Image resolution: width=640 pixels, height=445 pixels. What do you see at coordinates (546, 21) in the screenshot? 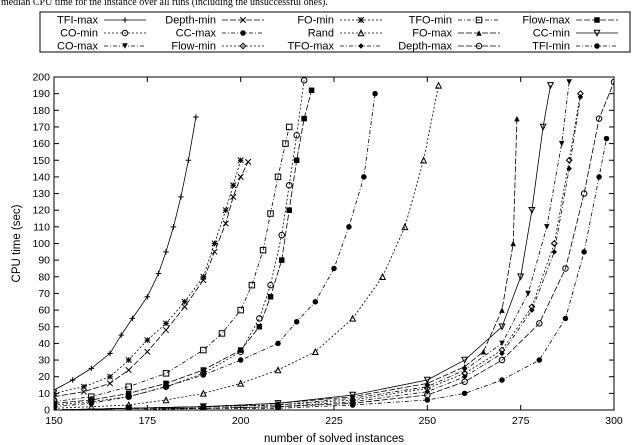
I see `legend-label: Flow-max` at bounding box center [546, 21].